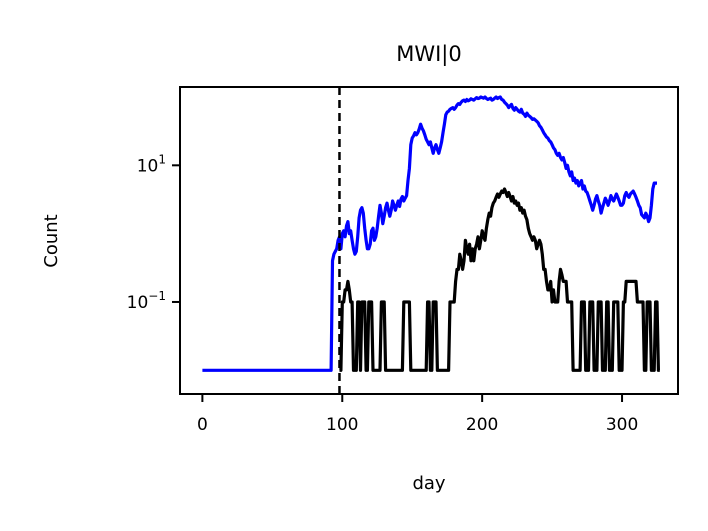  I want to click on y-axis-label: Count, so click(51, 240).